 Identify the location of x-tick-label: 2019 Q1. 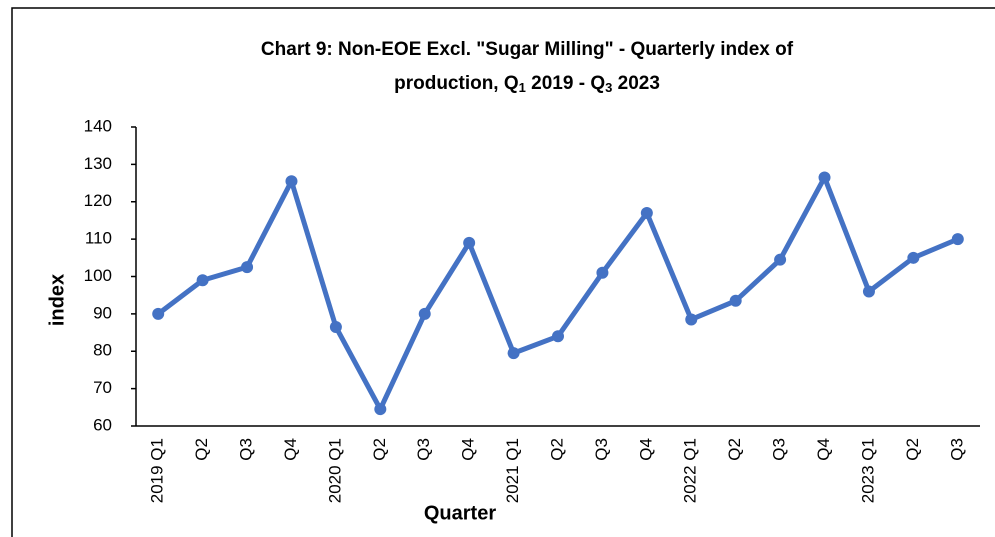
(157, 470).